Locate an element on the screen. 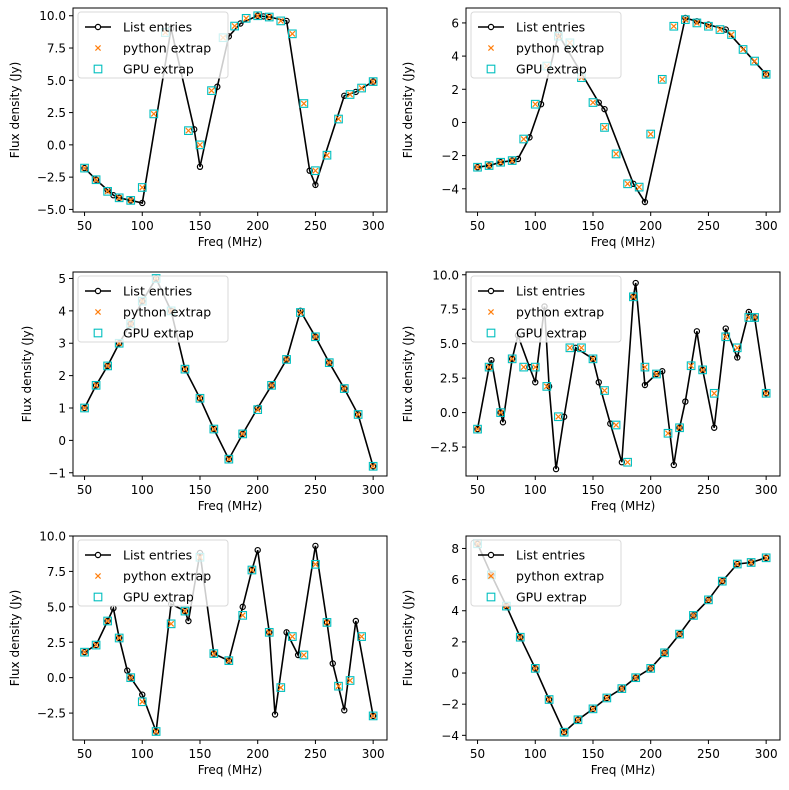 This screenshot has width=789, height=790. legend-label: python extrap is located at coordinates (560, 48).